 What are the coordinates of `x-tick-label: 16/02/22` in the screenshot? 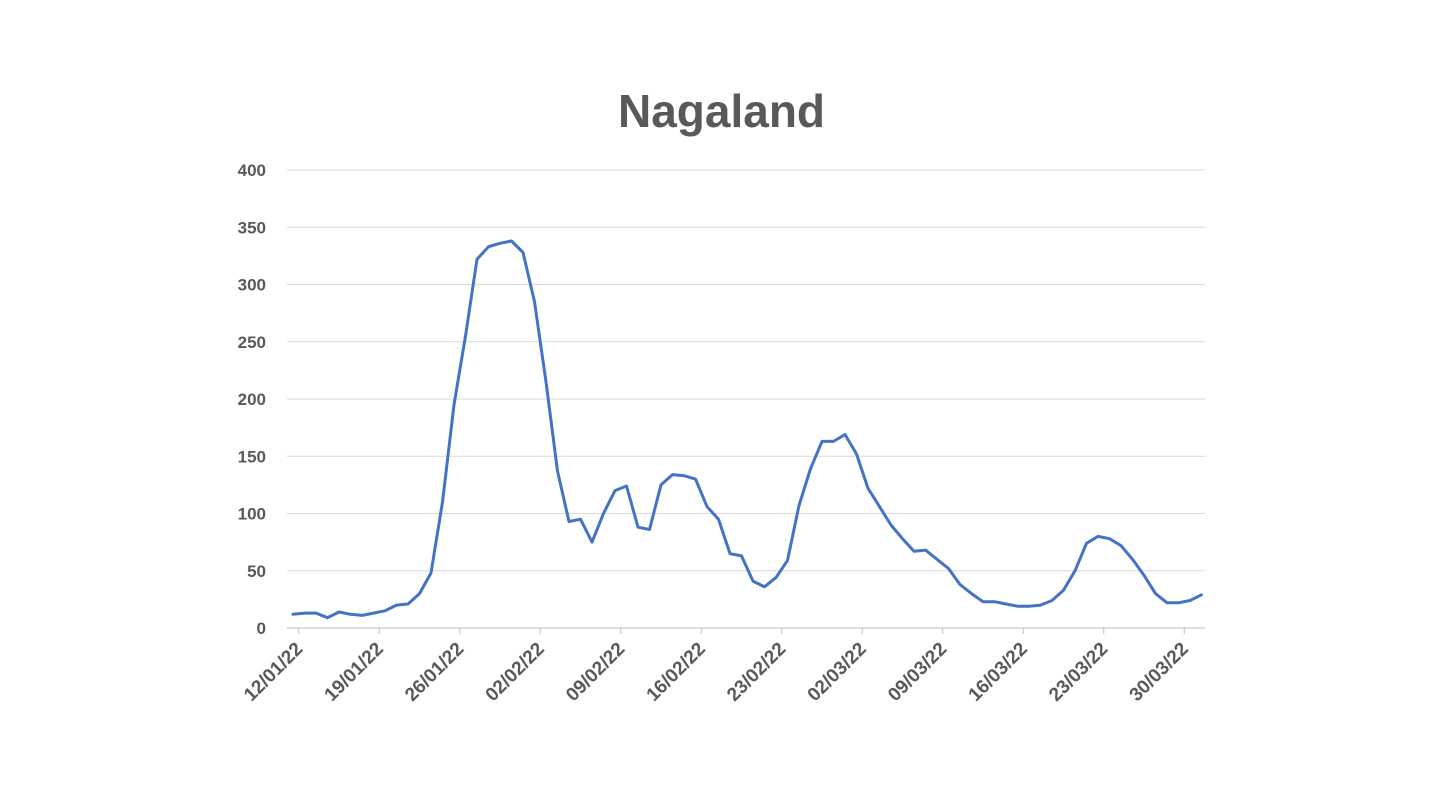 It's located at (676, 672).